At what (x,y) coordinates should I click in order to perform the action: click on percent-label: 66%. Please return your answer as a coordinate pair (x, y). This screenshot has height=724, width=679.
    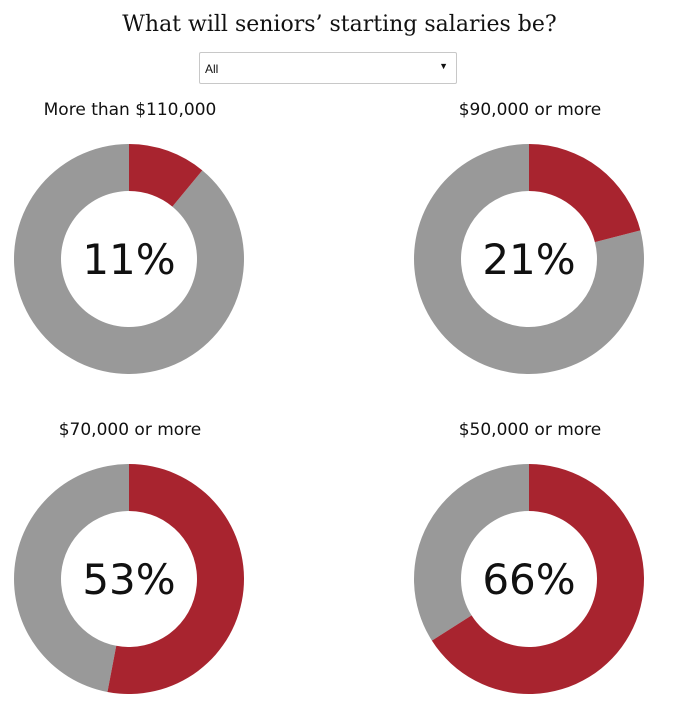
    Looking at the image, I should click on (528, 579).